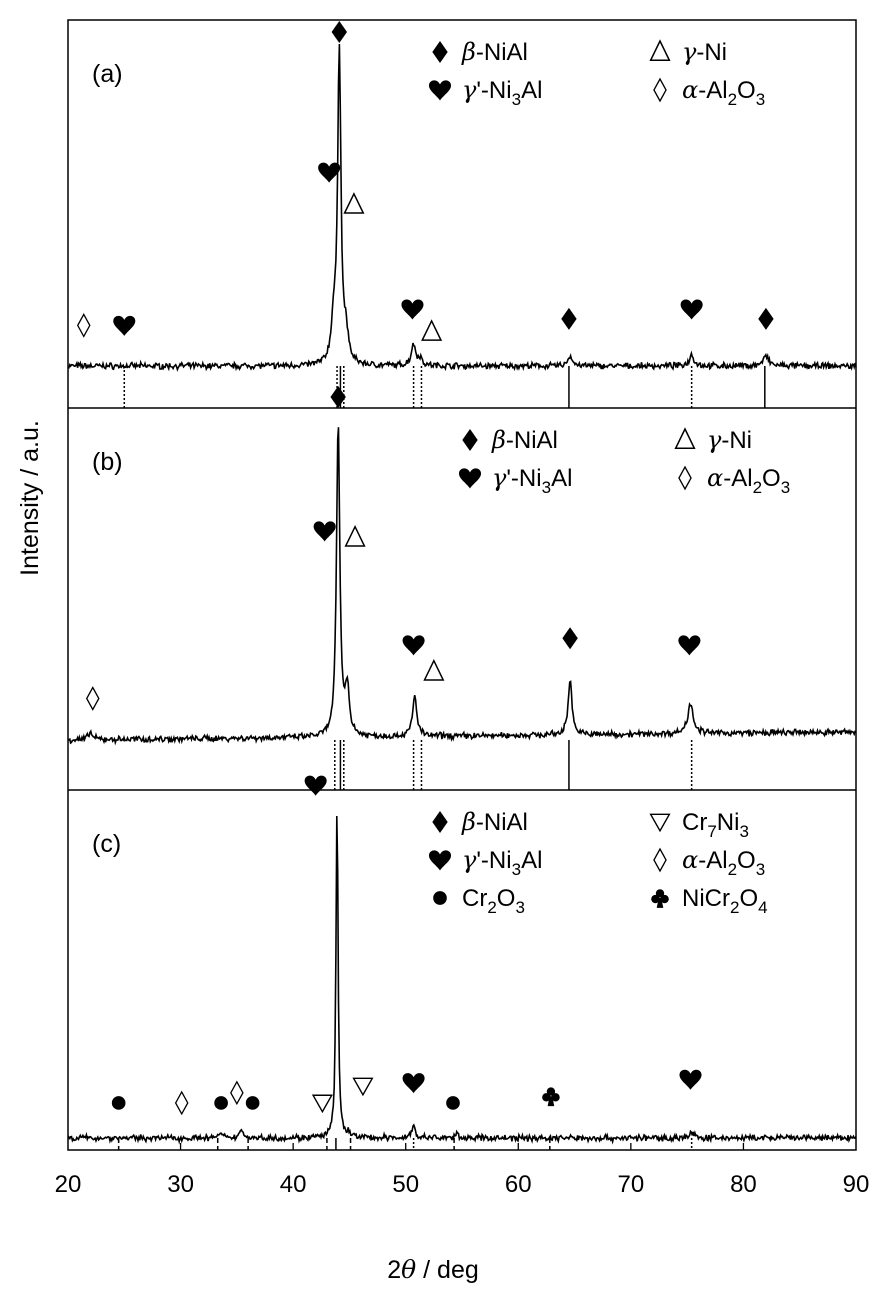 This screenshot has height=1298, width=886. What do you see at coordinates (518, 1184) in the screenshot?
I see `x-tick-label: 60` at bounding box center [518, 1184].